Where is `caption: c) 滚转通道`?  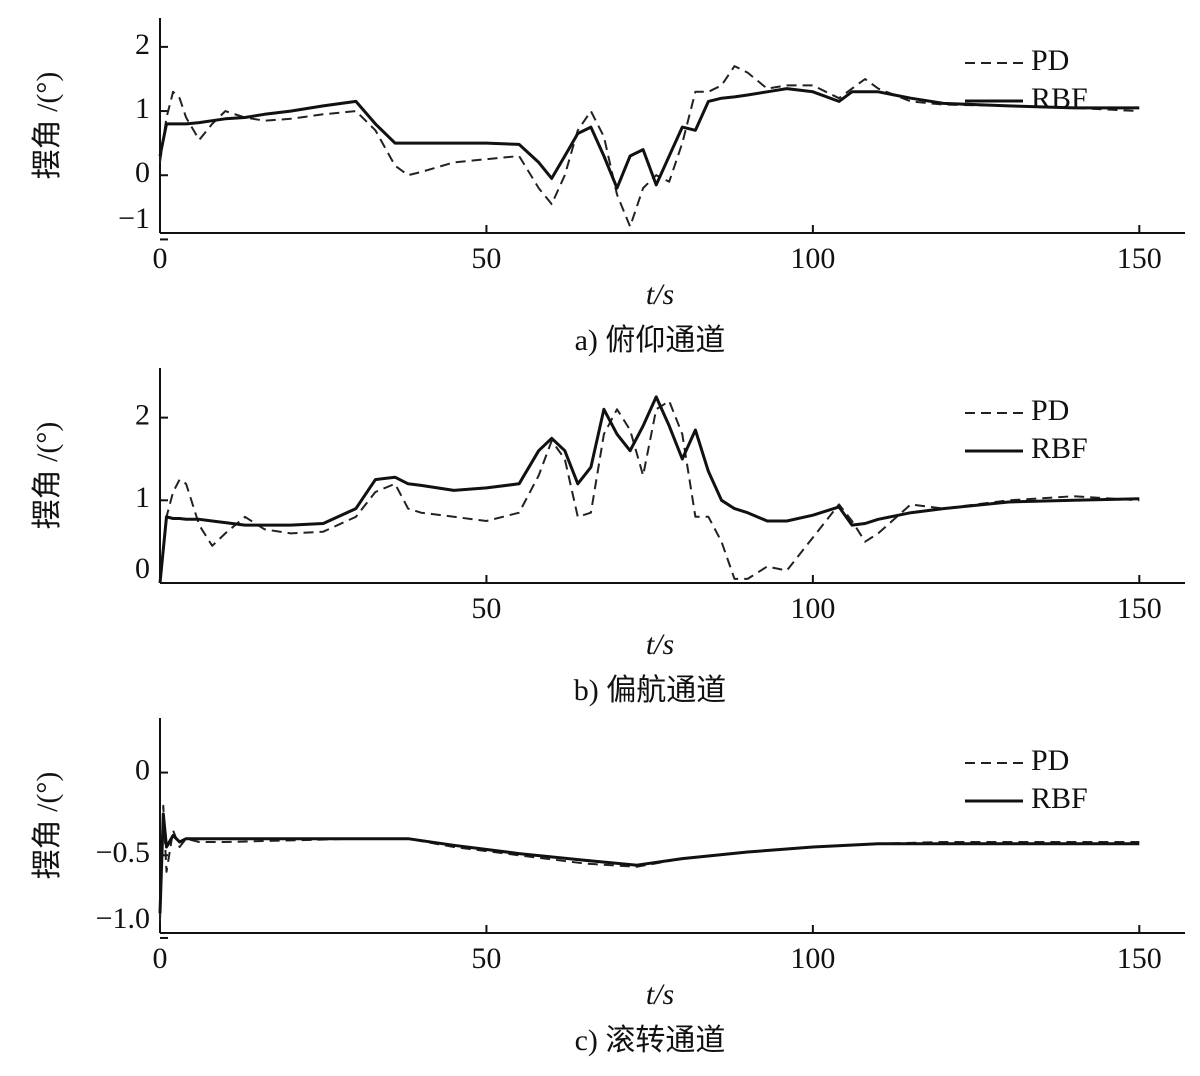
caption: c) 滚转通道 is located at coordinates (650, 1040).